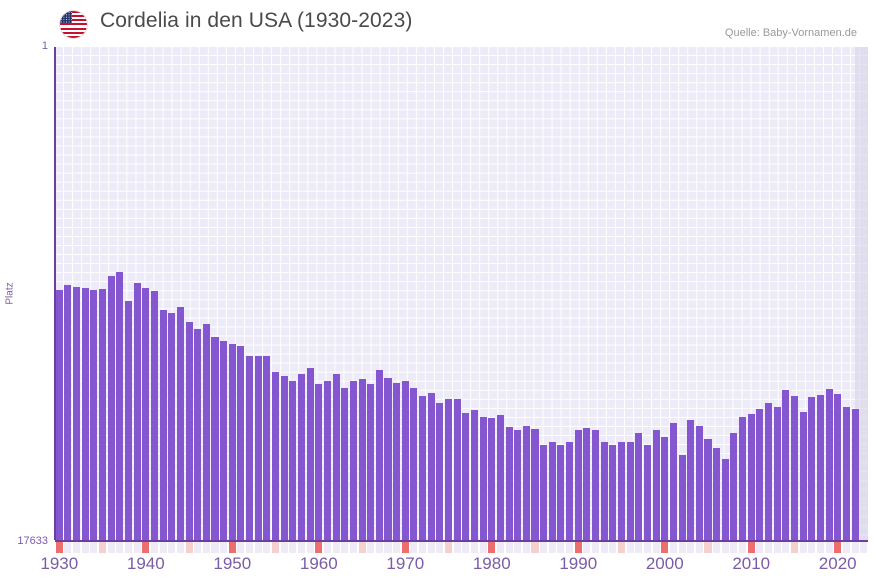 Image resolution: width=873 pixels, height=587 pixels. What do you see at coordinates (55, 293) in the screenshot?
I see `y-axis-line` at bounding box center [55, 293].